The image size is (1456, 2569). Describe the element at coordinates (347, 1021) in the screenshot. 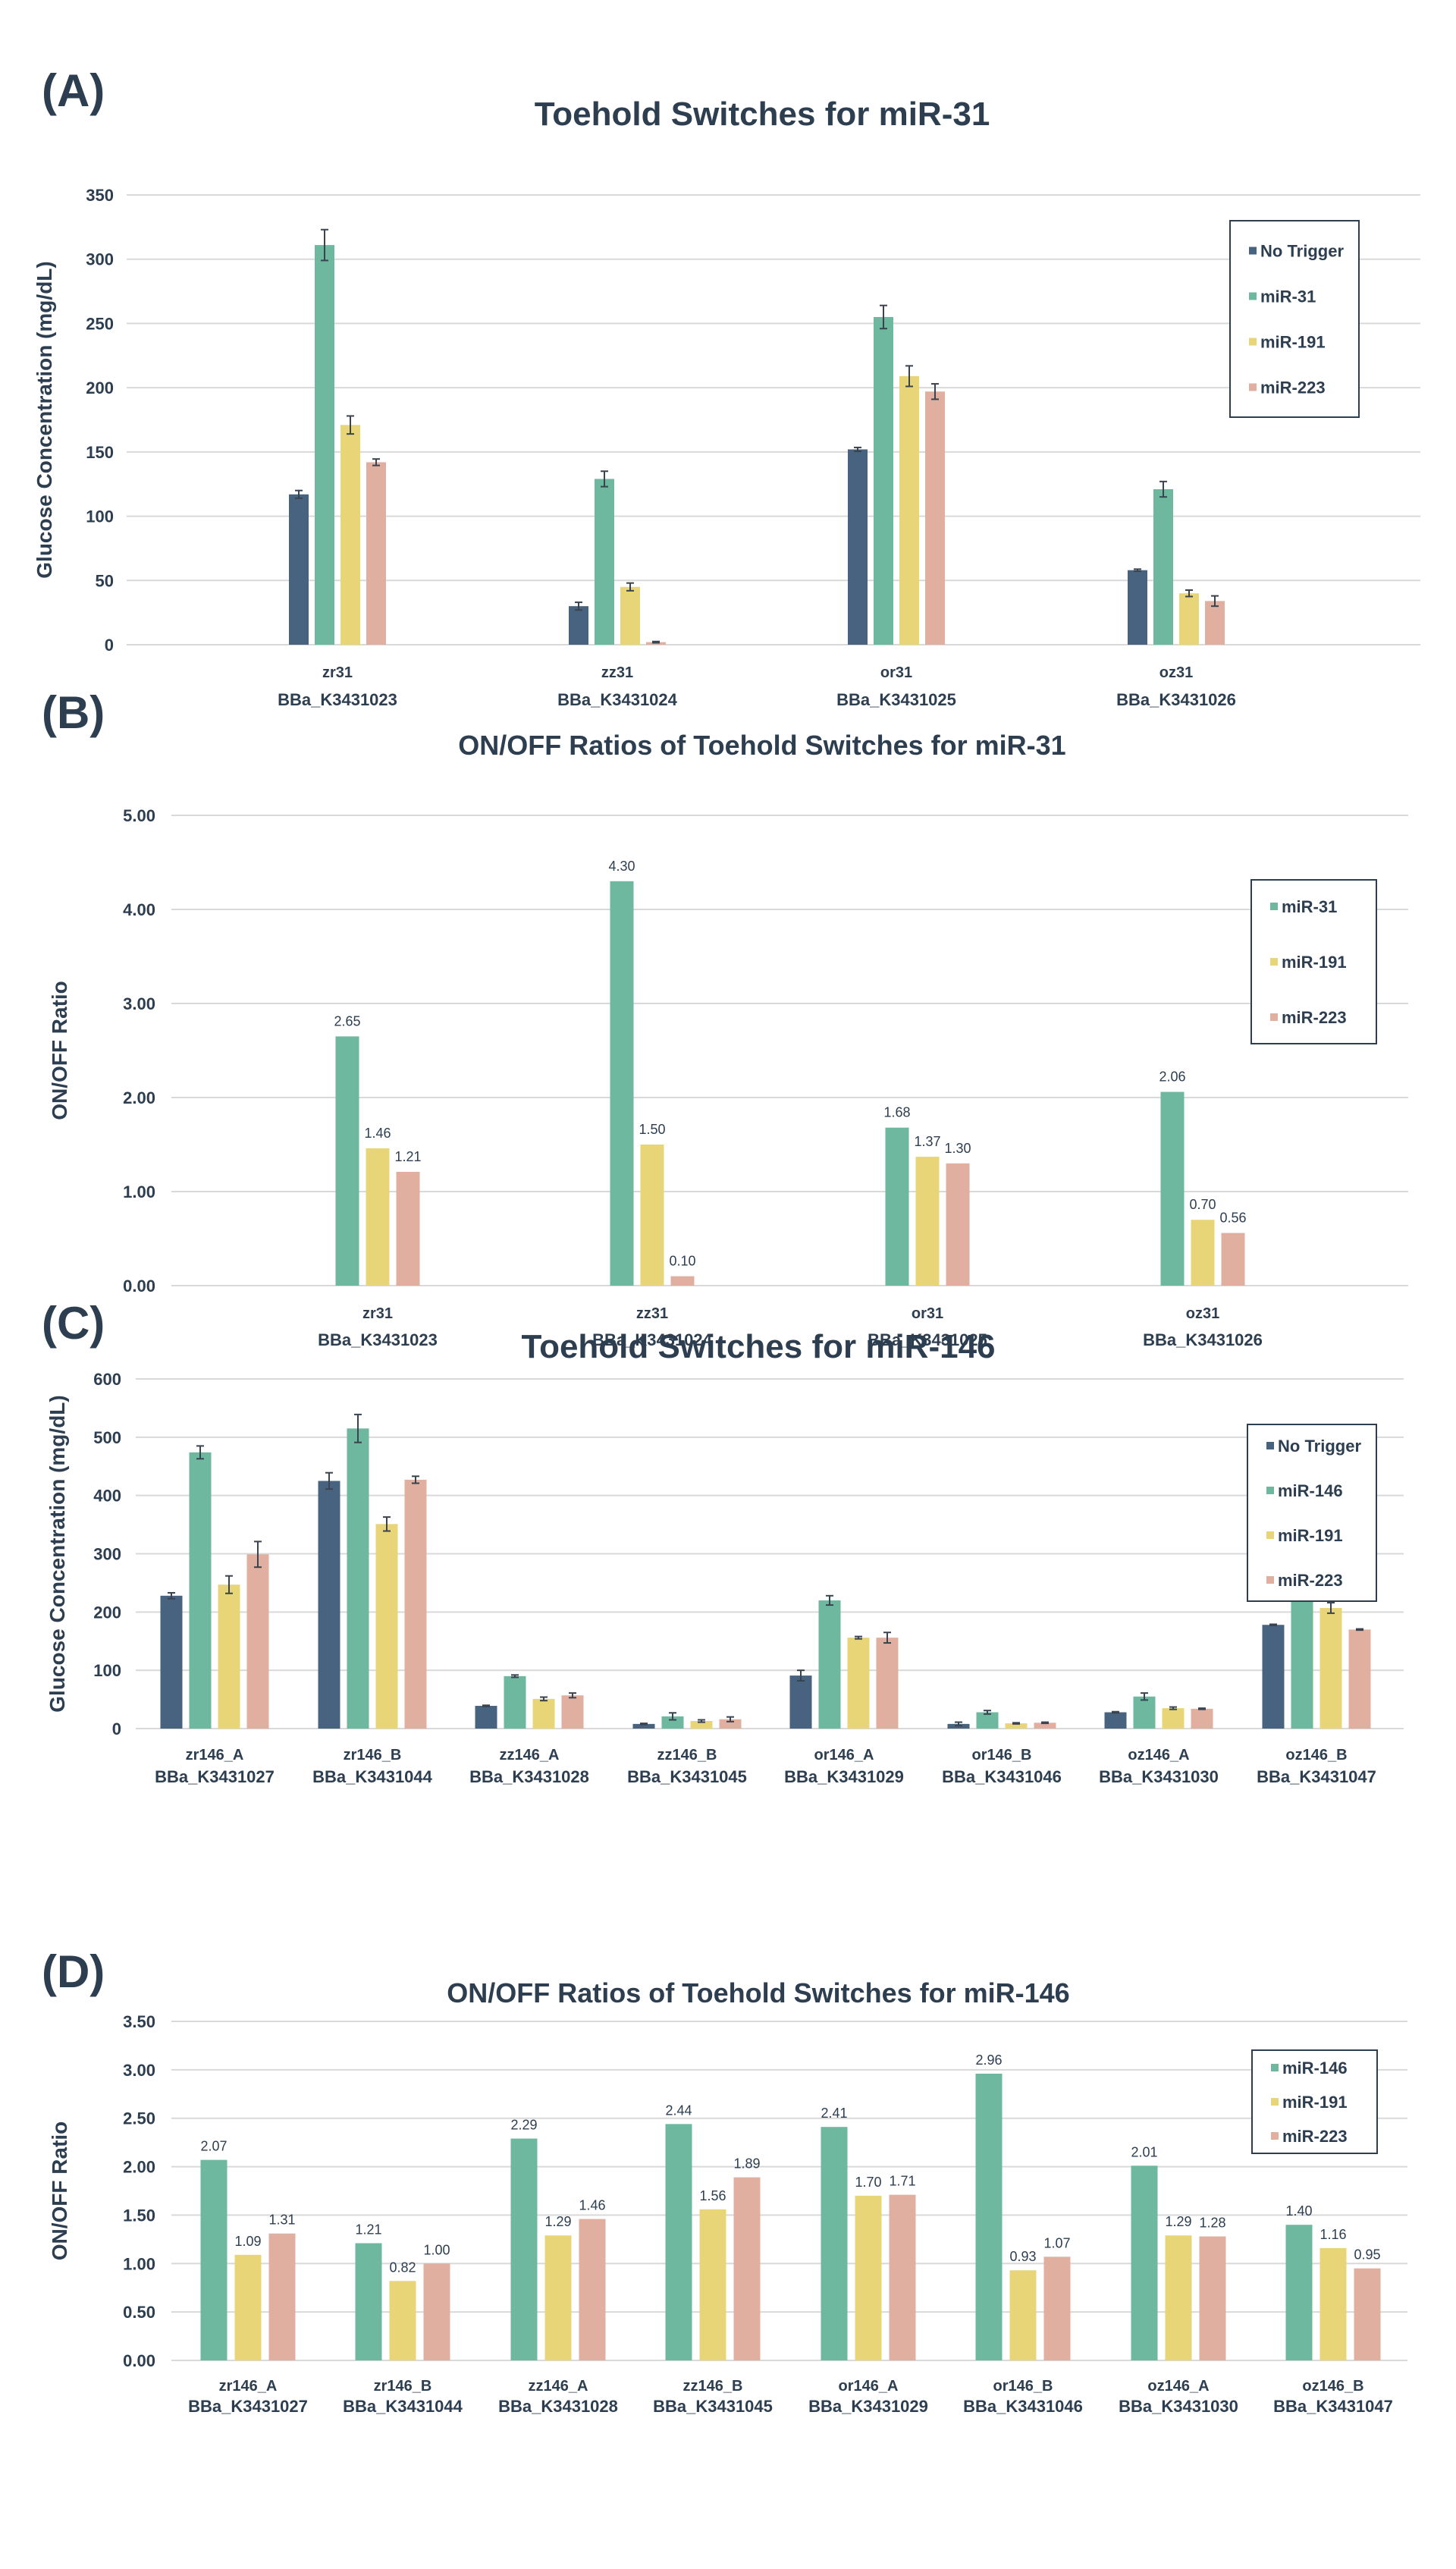

I see `data-label: 2.65` at that location.